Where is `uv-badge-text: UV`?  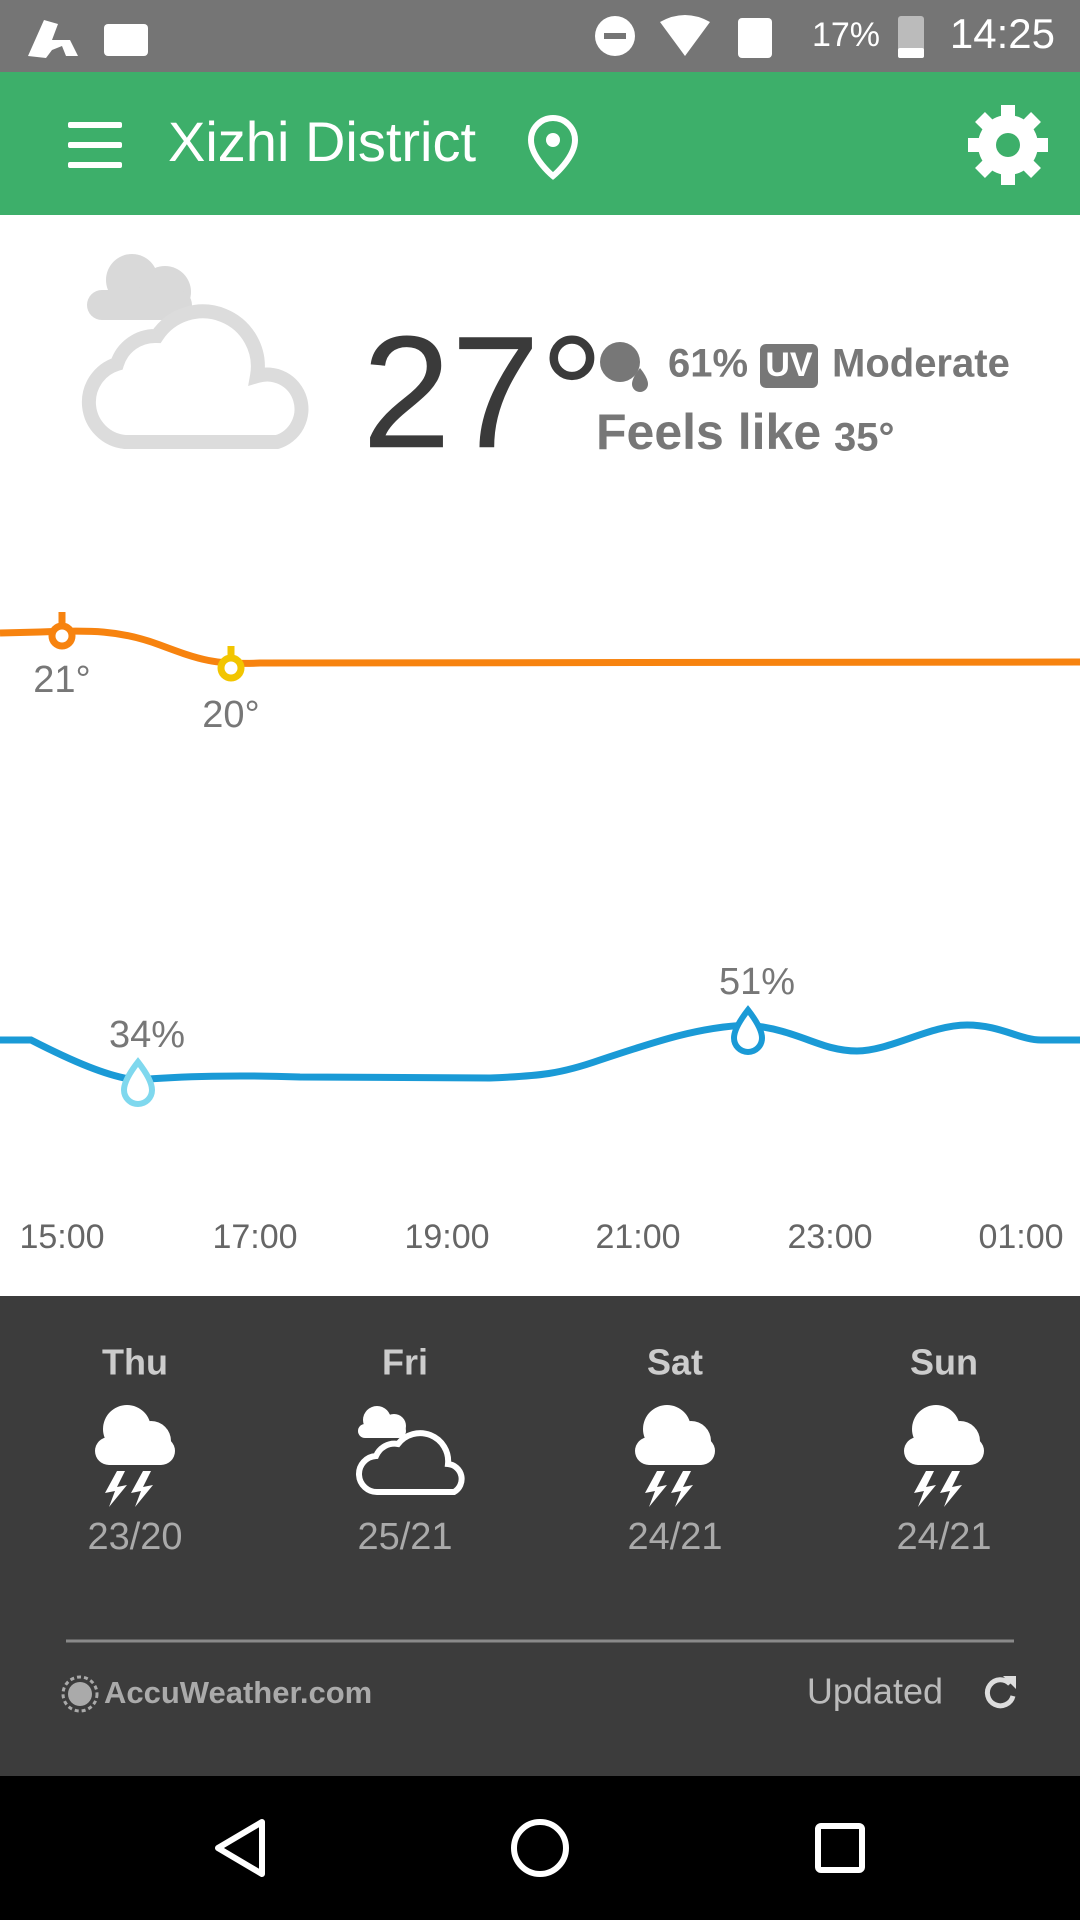 uv-badge-text: UV is located at coordinates (789, 365).